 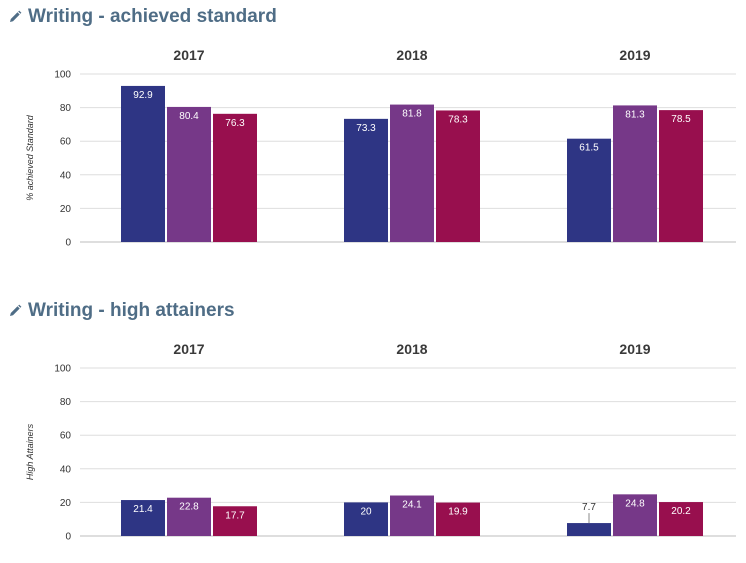 What do you see at coordinates (189, 116) in the screenshot?
I see `data-label: 80.4` at bounding box center [189, 116].